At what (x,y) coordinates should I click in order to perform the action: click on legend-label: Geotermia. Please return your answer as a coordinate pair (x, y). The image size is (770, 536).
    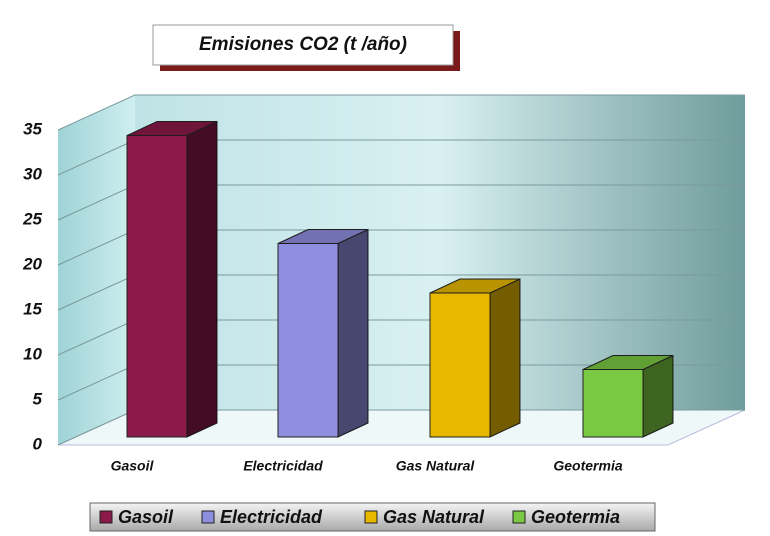
    Looking at the image, I should click on (575, 517).